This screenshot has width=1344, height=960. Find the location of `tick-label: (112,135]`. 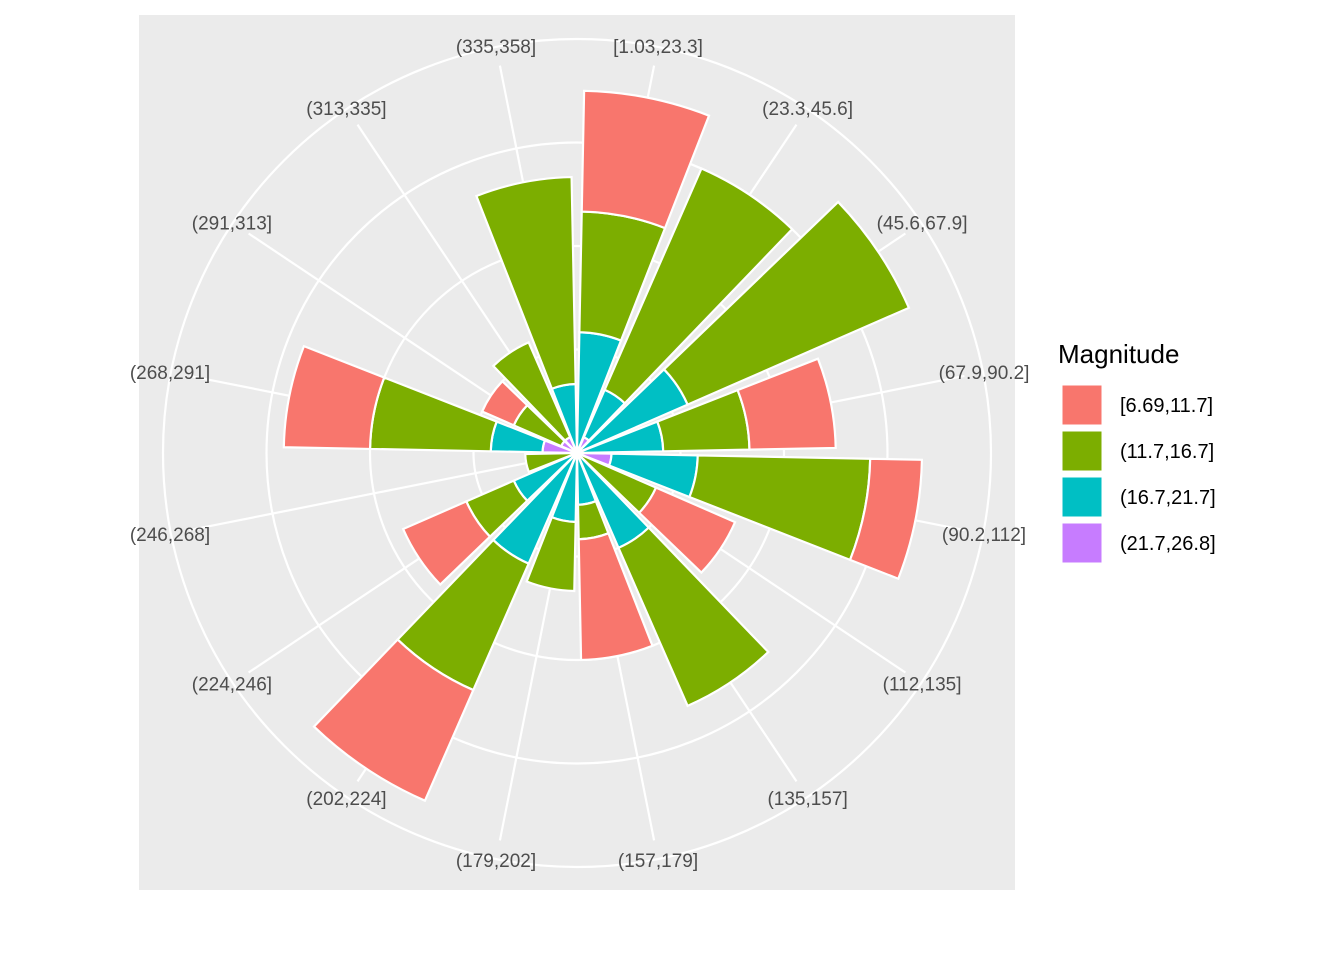

tick-label: (112,135] is located at coordinates (922, 685).